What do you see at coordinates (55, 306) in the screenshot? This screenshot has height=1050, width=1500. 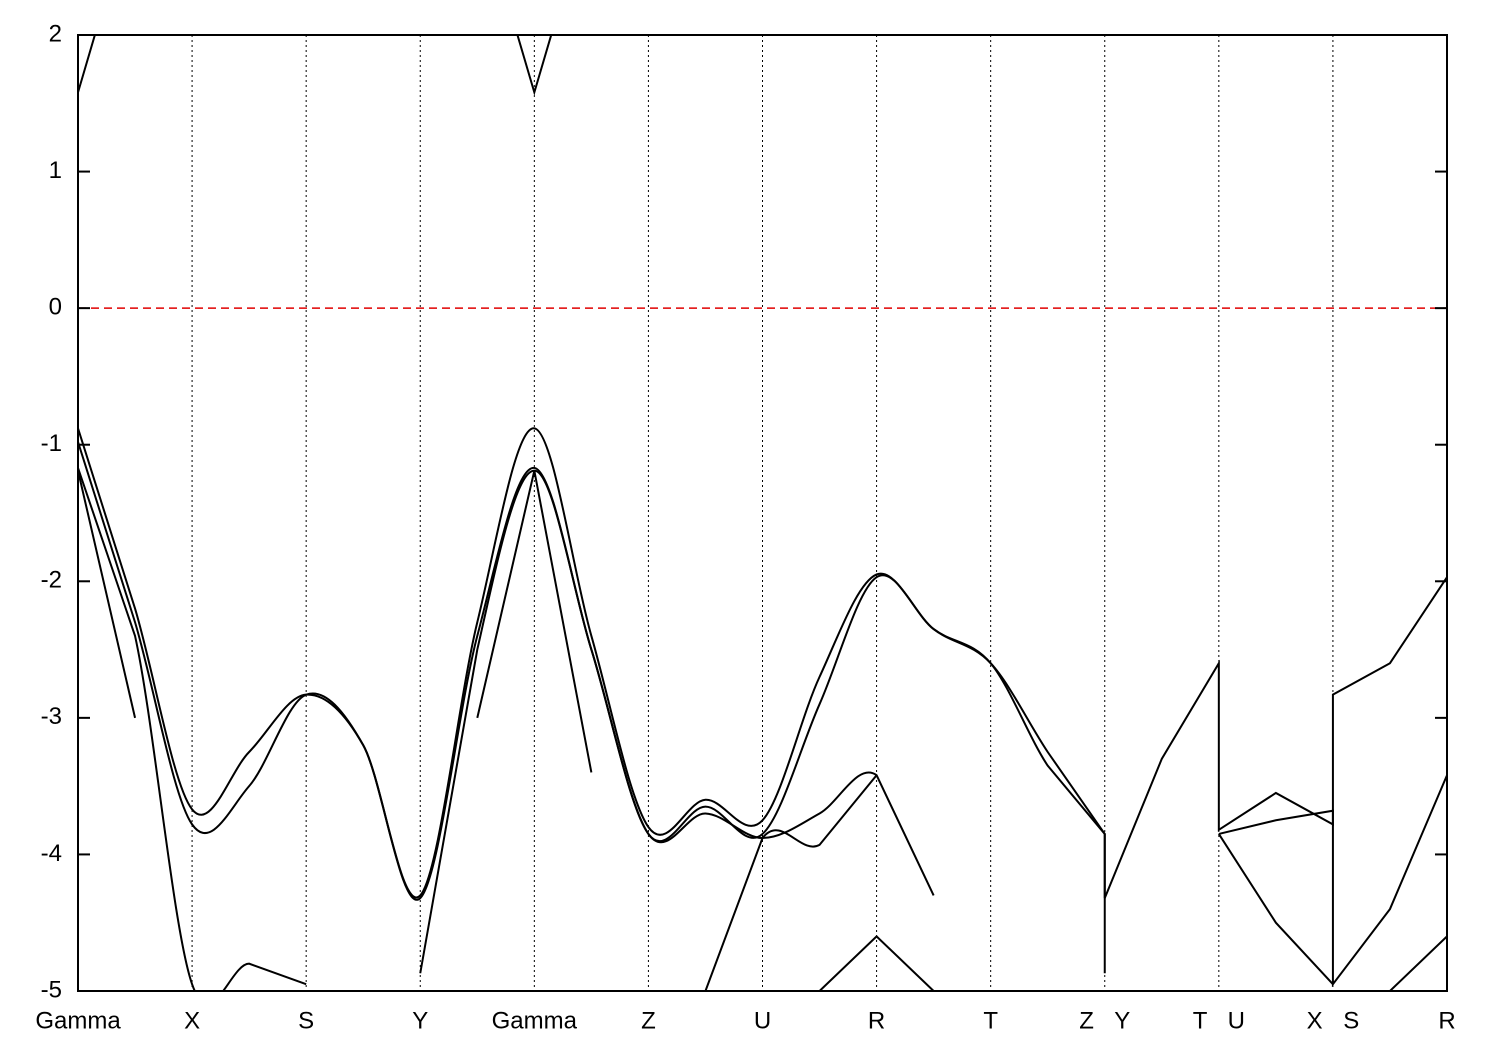 I see `y-tick-label: 0` at bounding box center [55, 306].